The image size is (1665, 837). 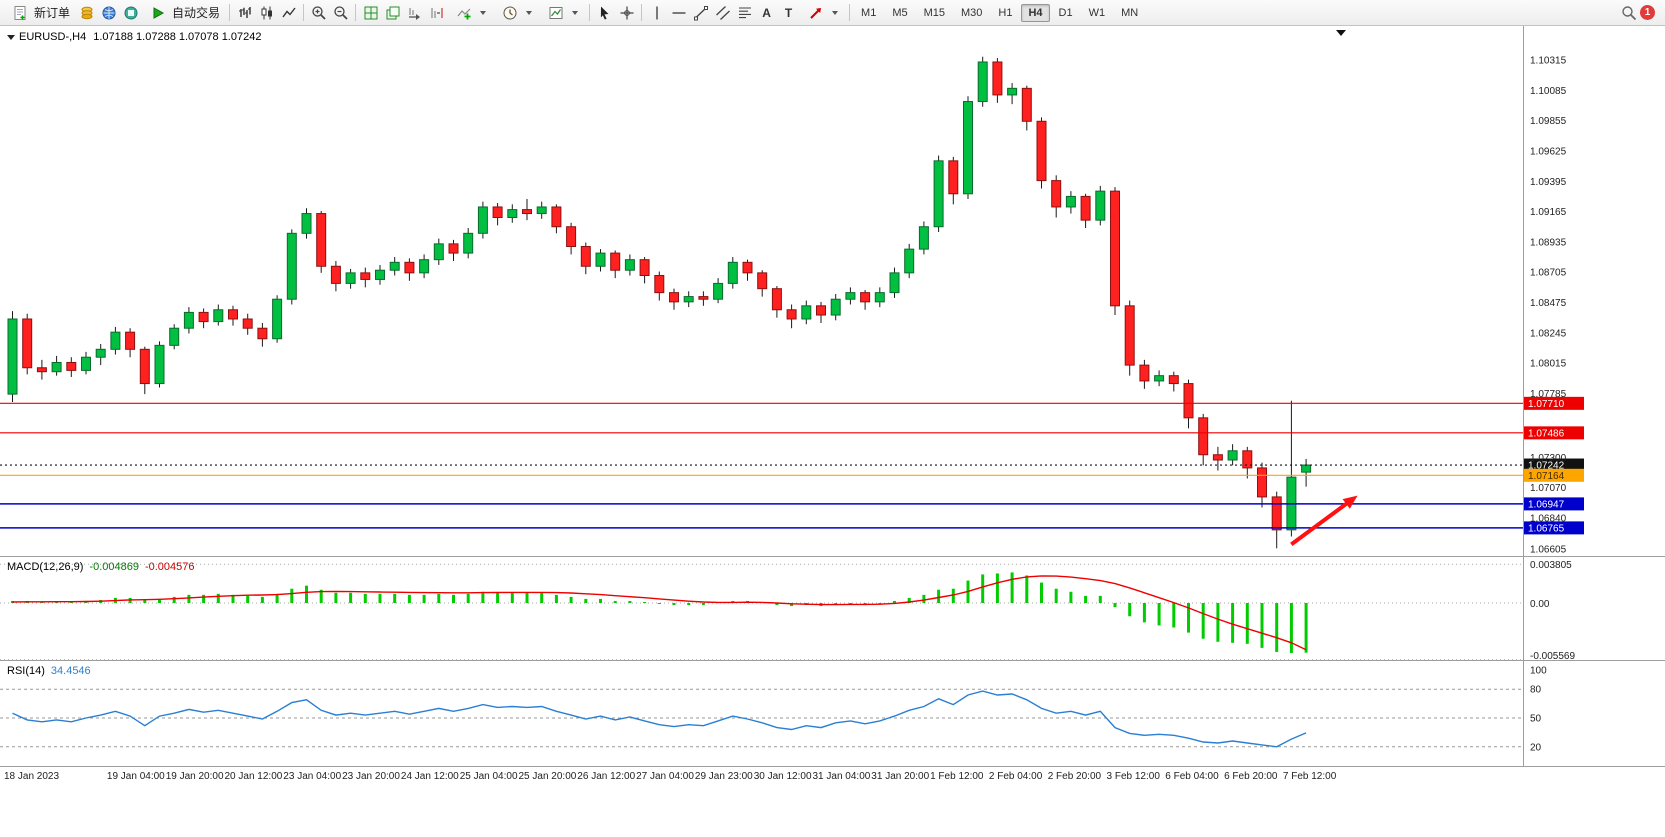 I want to click on timeframe-button-D1: D1, so click(x=1065, y=12).